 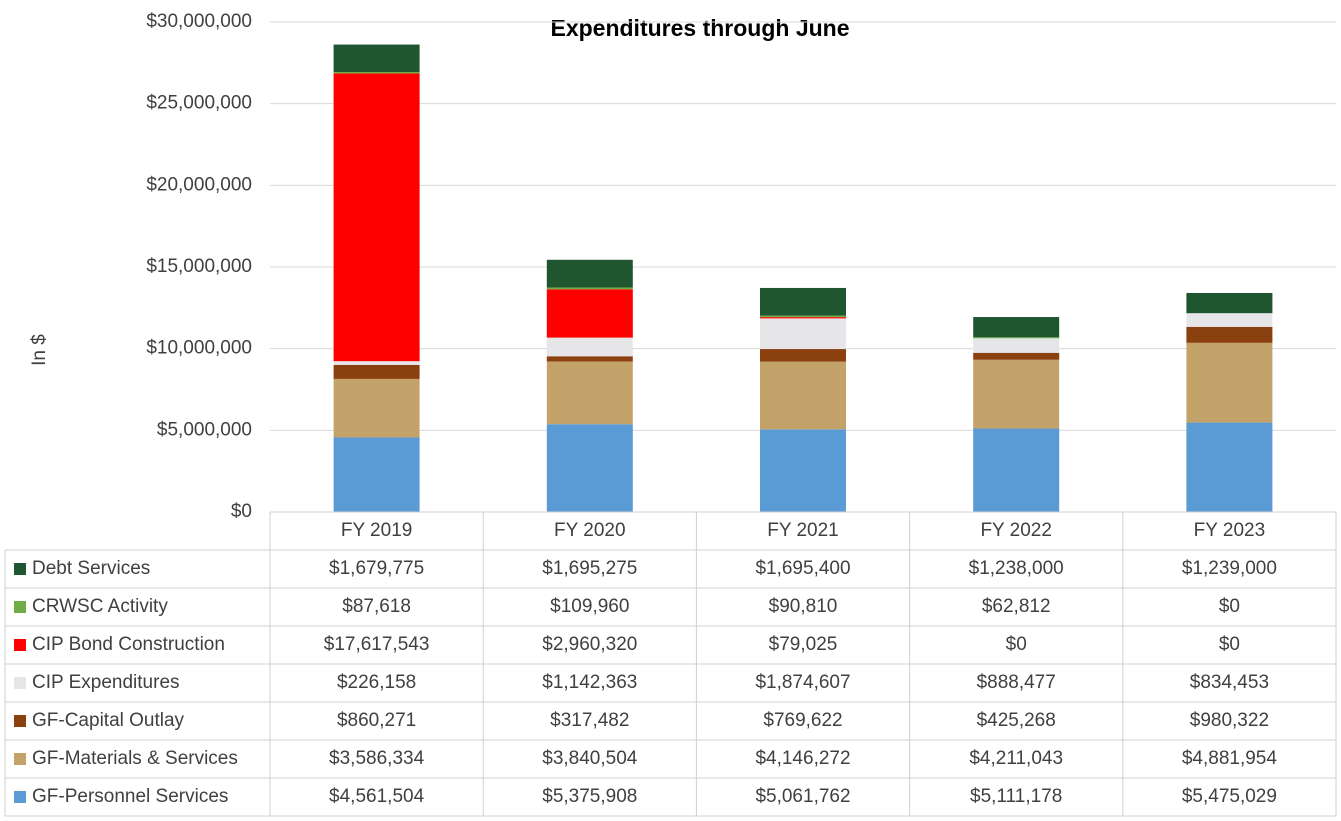 I want to click on data-label: $1,239,000, so click(x=1229, y=568).